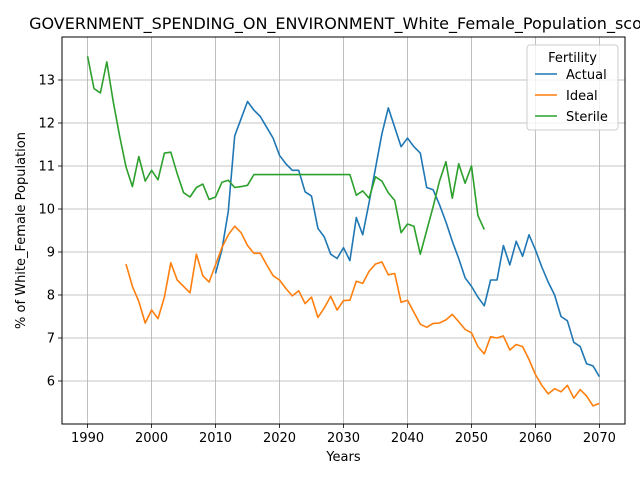 The height and width of the screenshot is (480, 640). Describe the element at coordinates (215, 438) in the screenshot. I see `x-tick-label: 2010` at that location.